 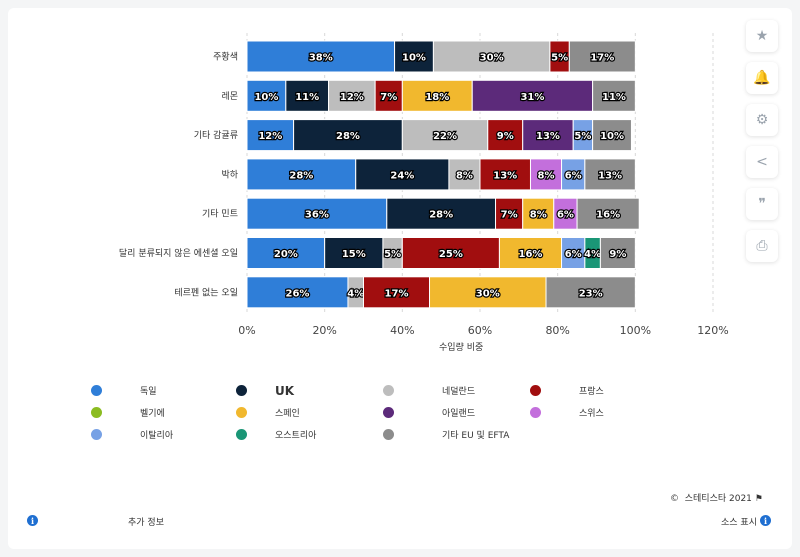 What do you see at coordinates (762, 162) in the screenshot?
I see `share-icon: <` at bounding box center [762, 162].